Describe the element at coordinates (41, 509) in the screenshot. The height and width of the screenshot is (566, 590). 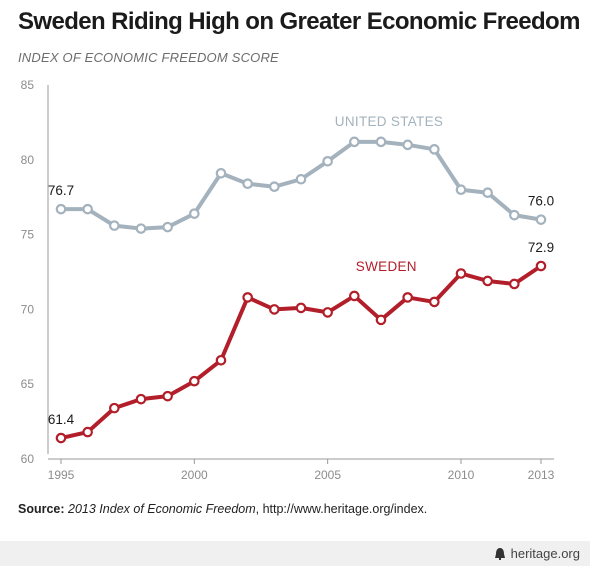
I see `source-label: Source:` at that location.